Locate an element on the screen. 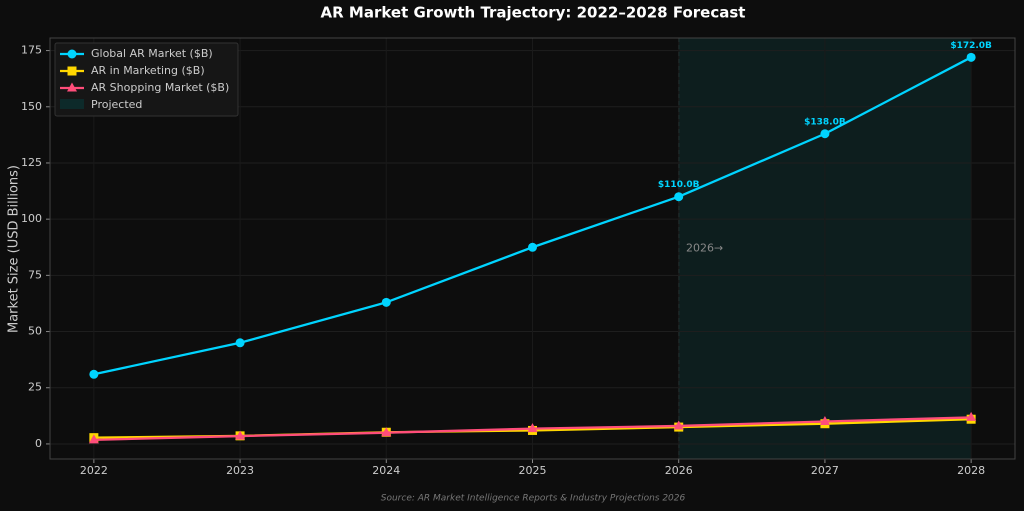 Image resolution: width=1024 pixels, height=511 pixels. x-tick-label: 2024 is located at coordinates (386, 470).